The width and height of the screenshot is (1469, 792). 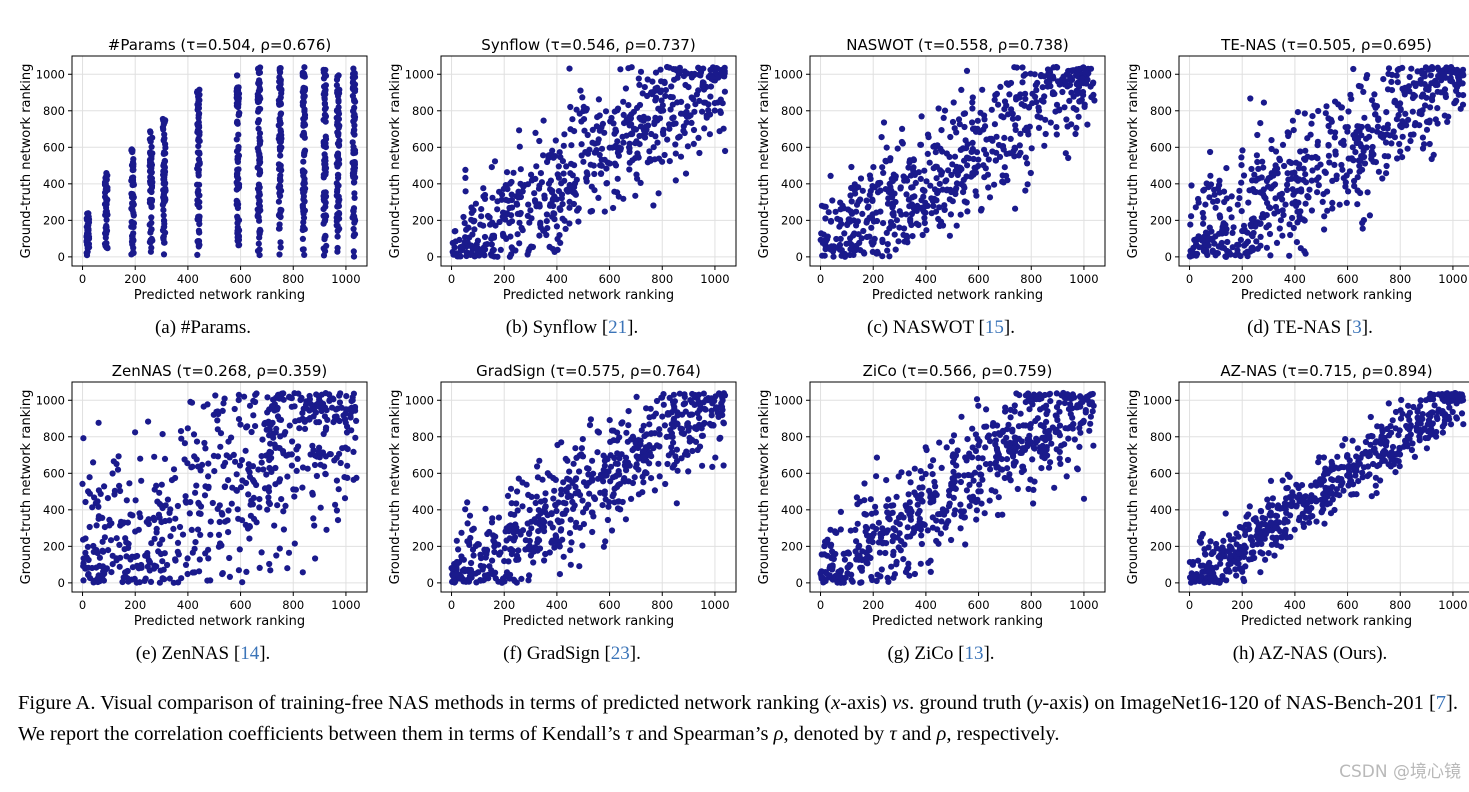 What do you see at coordinates (1161, 220) in the screenshot?
I see `y-tick-label: 200` at bounding box center [1161, 220].